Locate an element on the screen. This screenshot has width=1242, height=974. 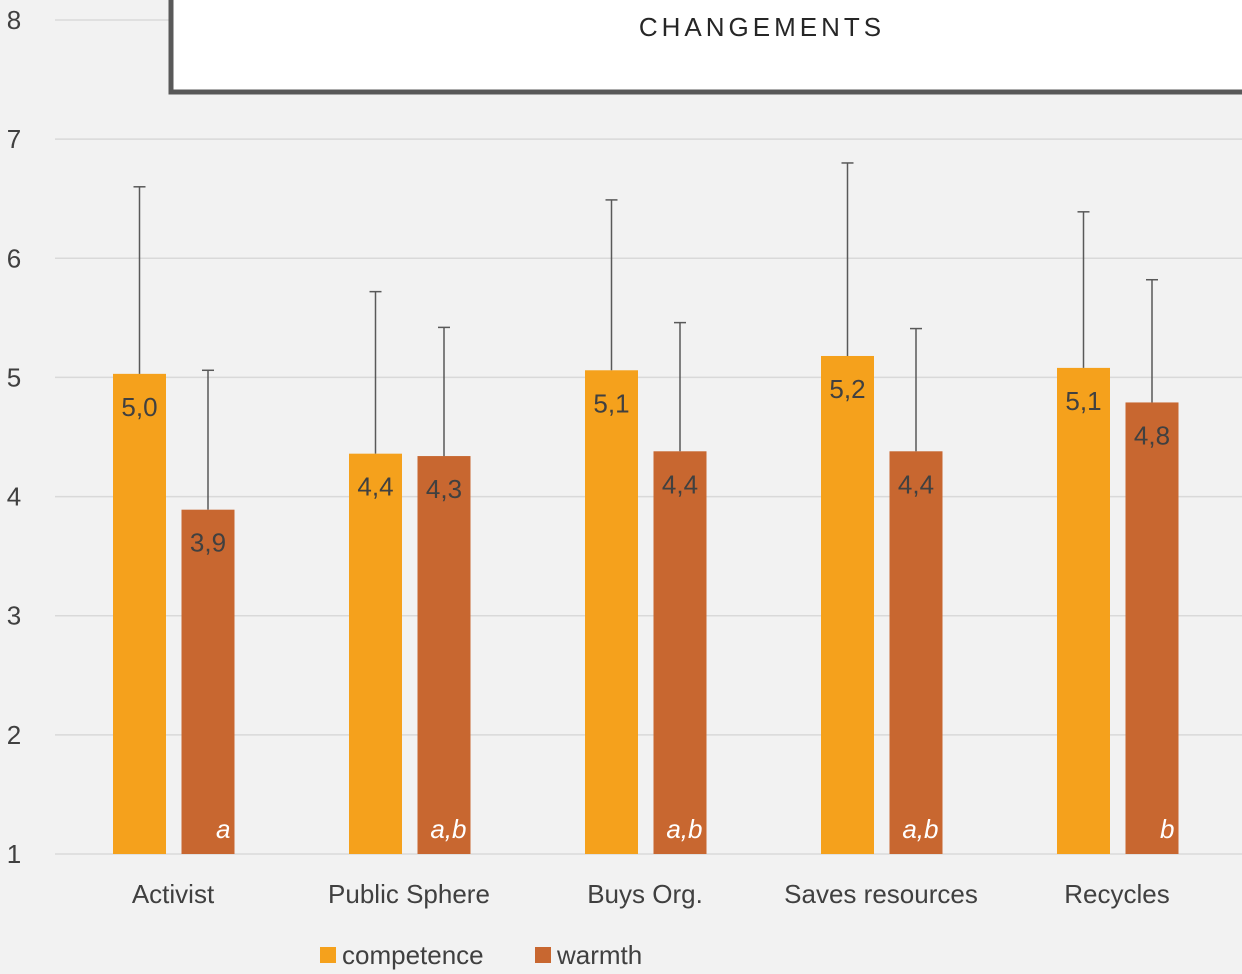
data-label: 3,9 is located at coordinates (208, 543).